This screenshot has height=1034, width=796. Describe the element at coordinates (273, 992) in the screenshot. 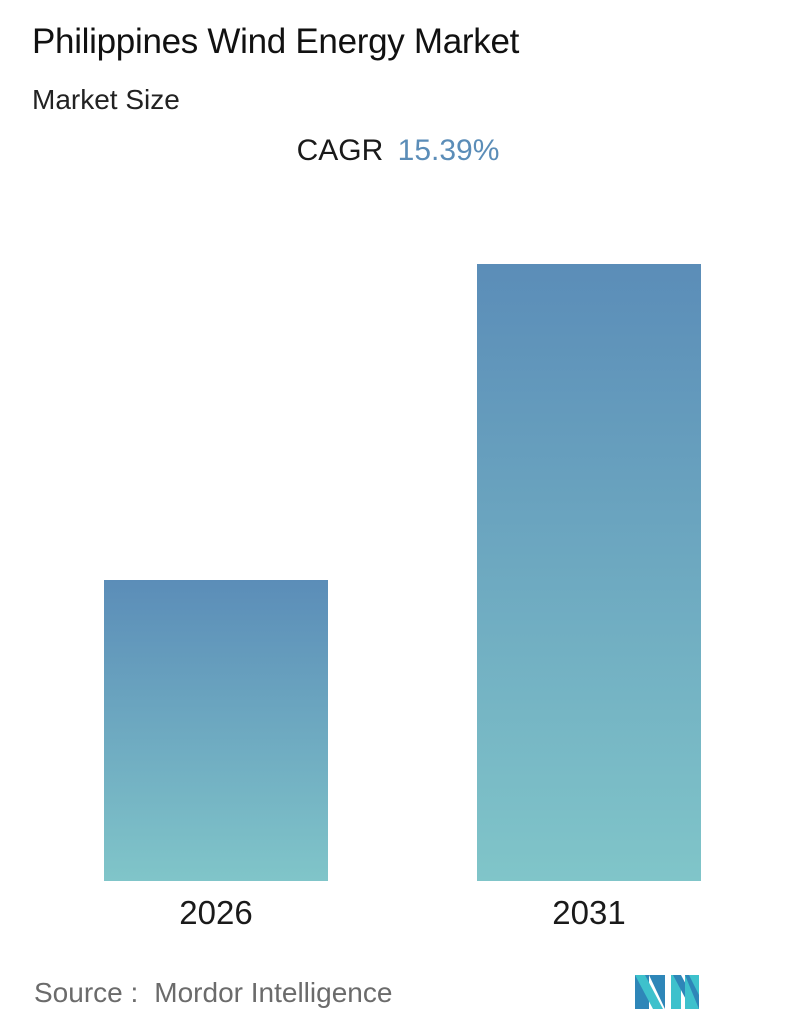

I see `source-name: Mordor Intelligence` at that location.